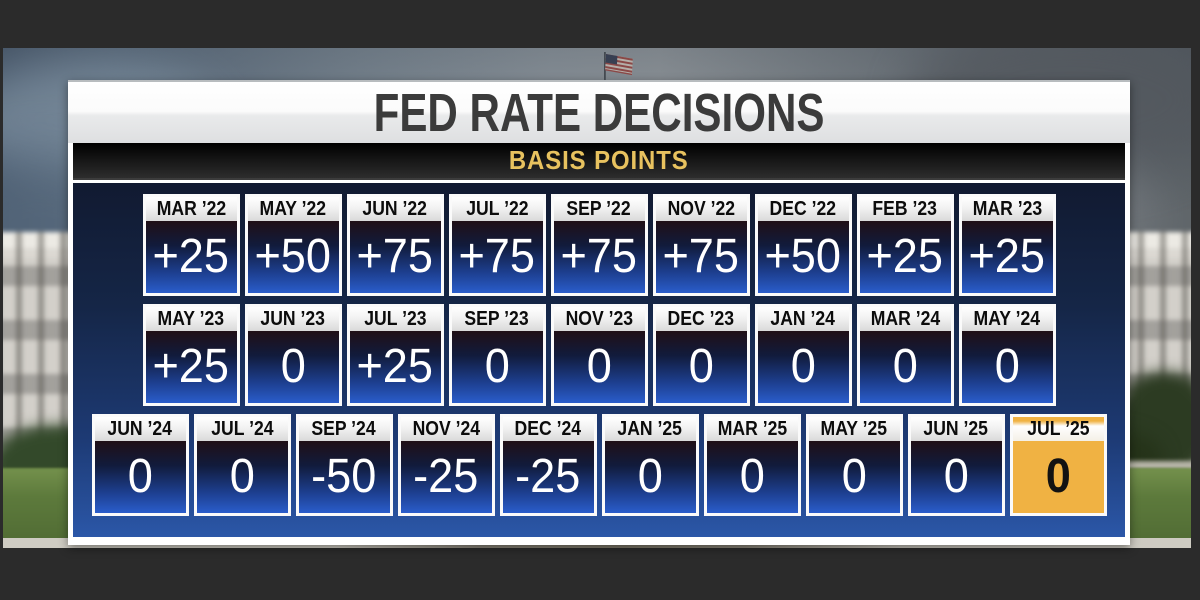 This screenshot has height=600, width=1200. Describe the element at coordinates (497, 209) in the screenshot. I see `cell-month-label: JUL ’22` at that location.